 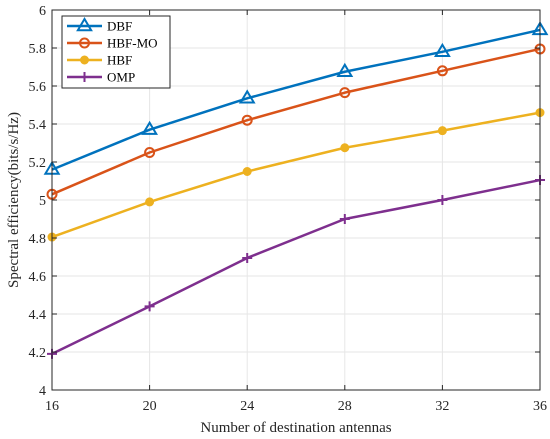 What do you see at coordinates (119, 26) in the screenshot?
I see `legend-label-dbf: DBF` at bounding box center [119, 26].